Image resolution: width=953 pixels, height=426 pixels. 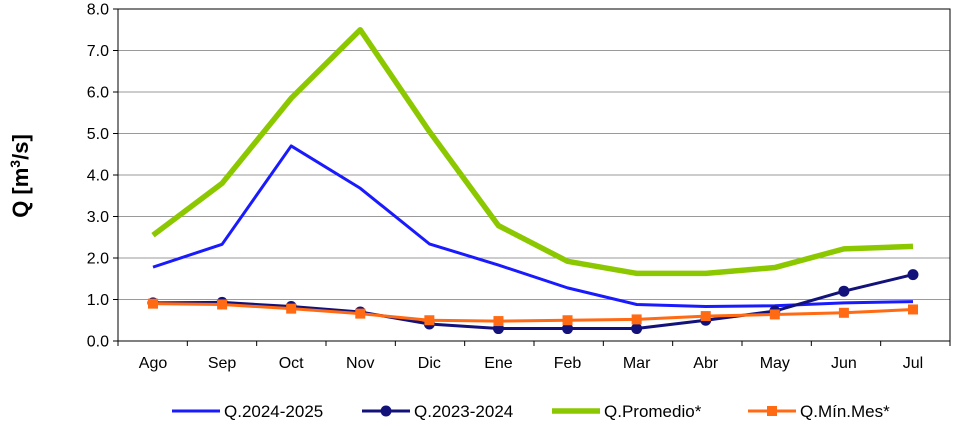 What do you see at coordinates (360, 363) in the screenshot?
I see `x-tick-label: Nov` at bounding box center [360, 363].